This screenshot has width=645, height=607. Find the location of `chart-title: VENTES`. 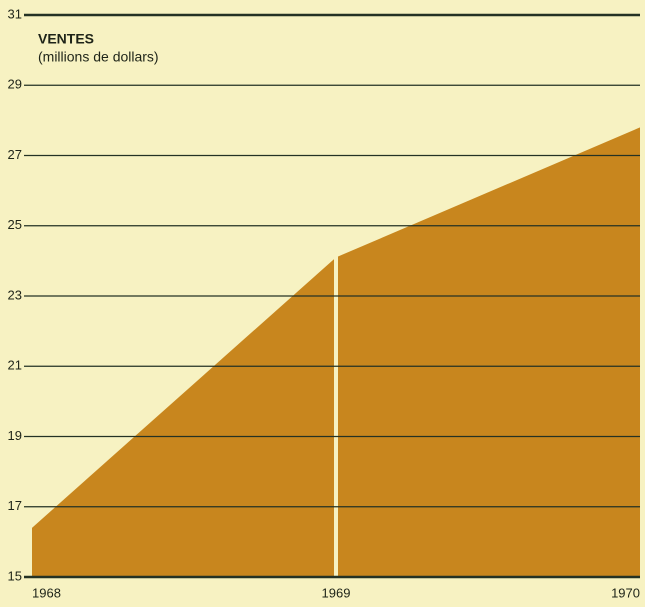

chart-title: VENTES is located at coordinates (66, 39).